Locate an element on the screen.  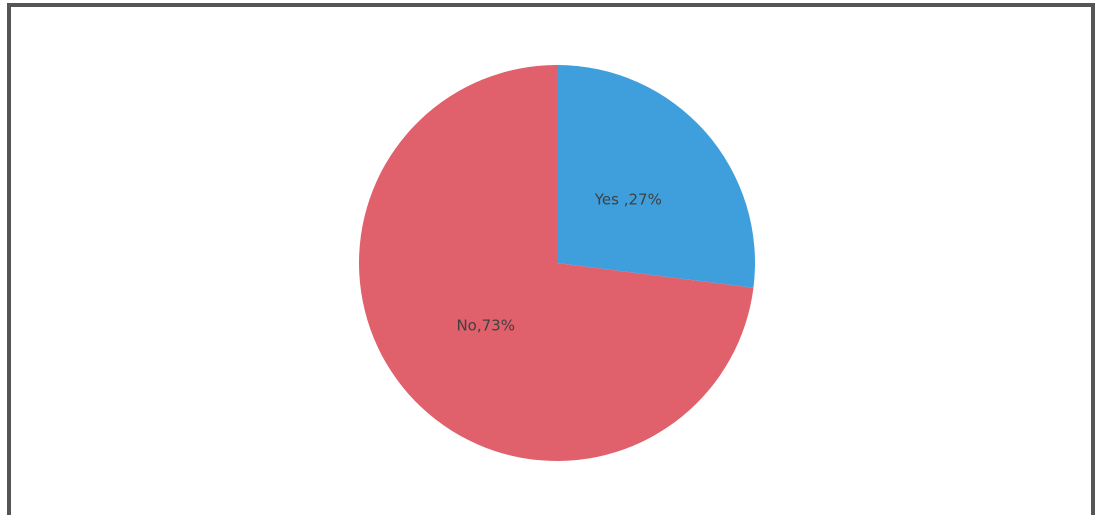
pie-slice is located at coordinates (656, 176).